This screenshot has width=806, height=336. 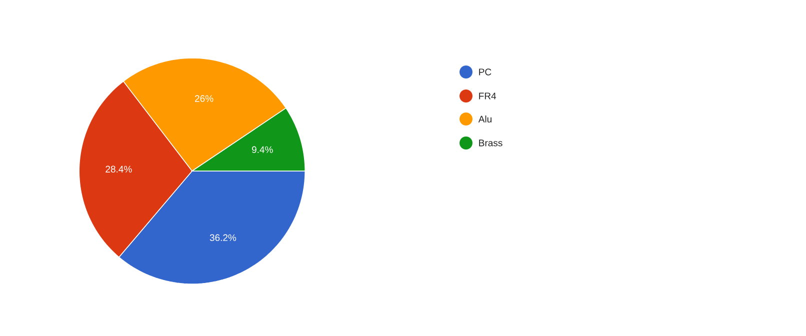 I want to click on legend-label: FR4, so click(x=487, y=96).